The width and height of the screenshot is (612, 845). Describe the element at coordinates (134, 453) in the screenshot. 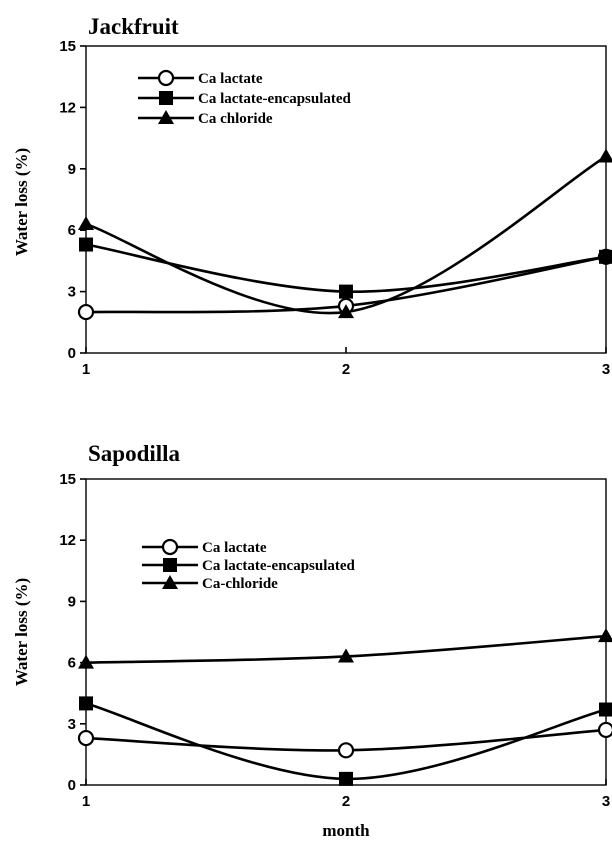

I see `chart-title: Sapodilla` at that location.